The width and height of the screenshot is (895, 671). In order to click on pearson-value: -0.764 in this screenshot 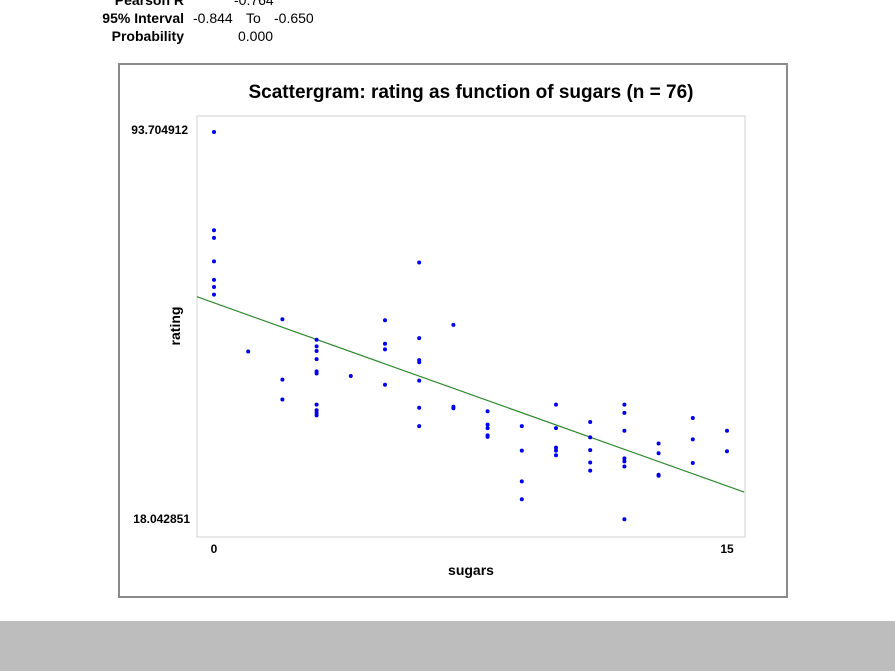, I will do `click(254, 4)`.